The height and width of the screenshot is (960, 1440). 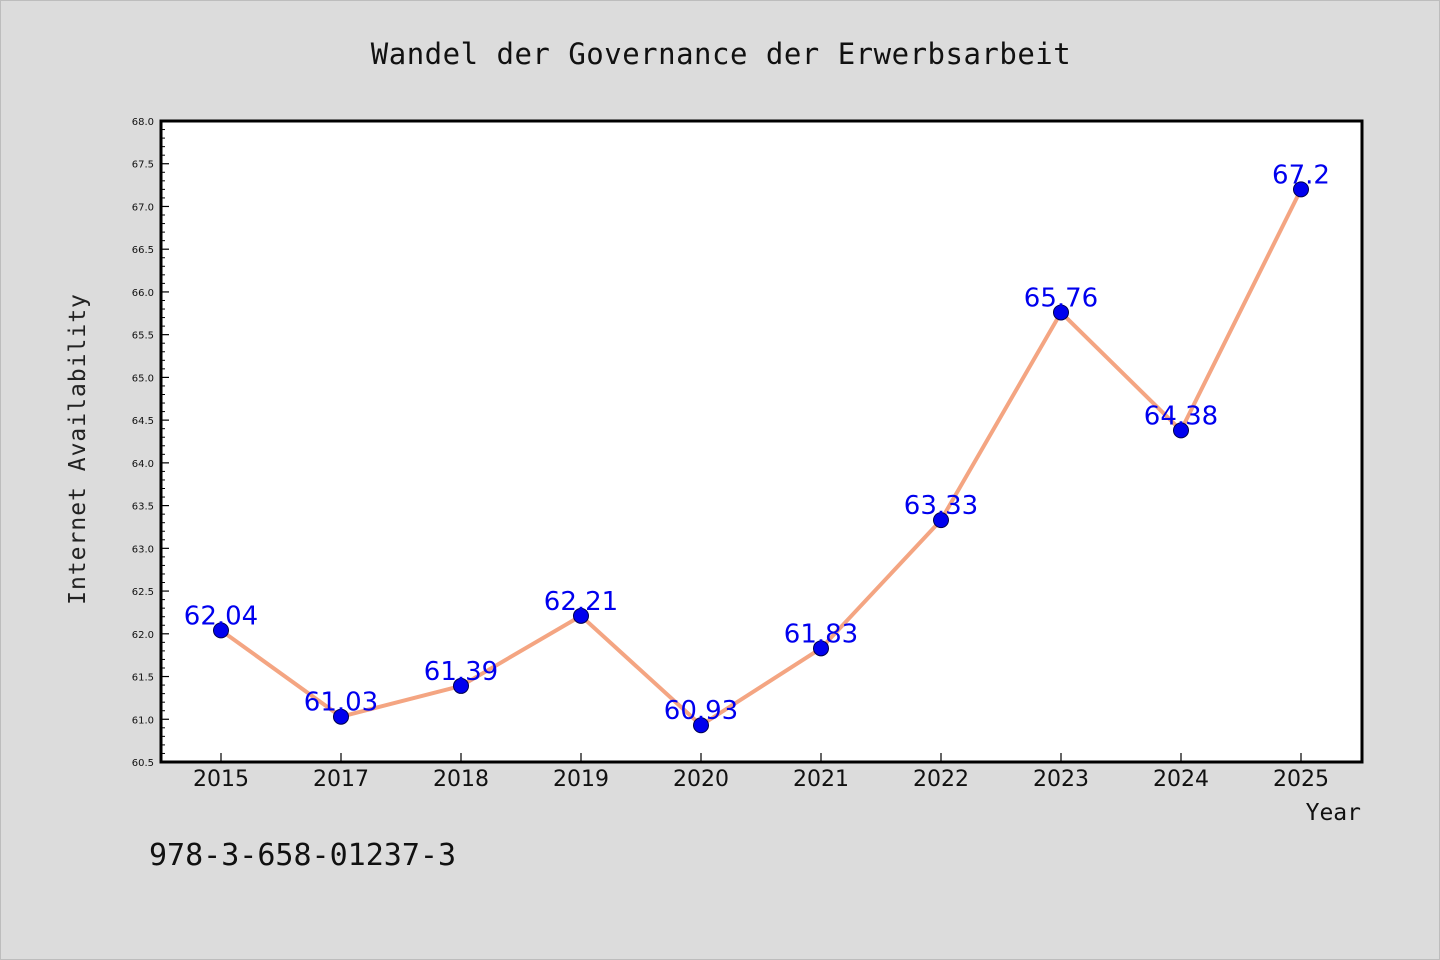 I want to click on y-tick-label: 61.0, so click(x=143, y=720).